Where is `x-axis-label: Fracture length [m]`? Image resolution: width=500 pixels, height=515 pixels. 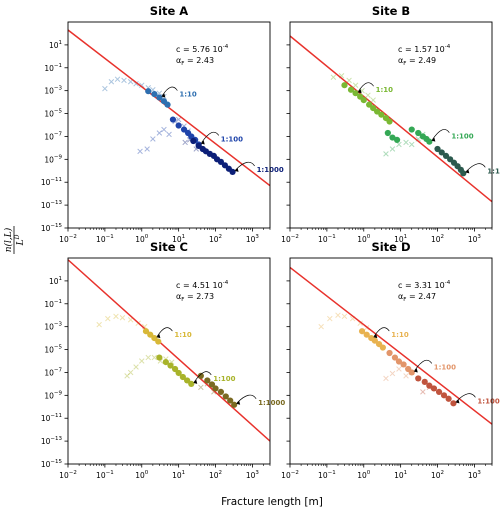
x-axis-label: Fracture length [m] is located at coordinates (272, 502).